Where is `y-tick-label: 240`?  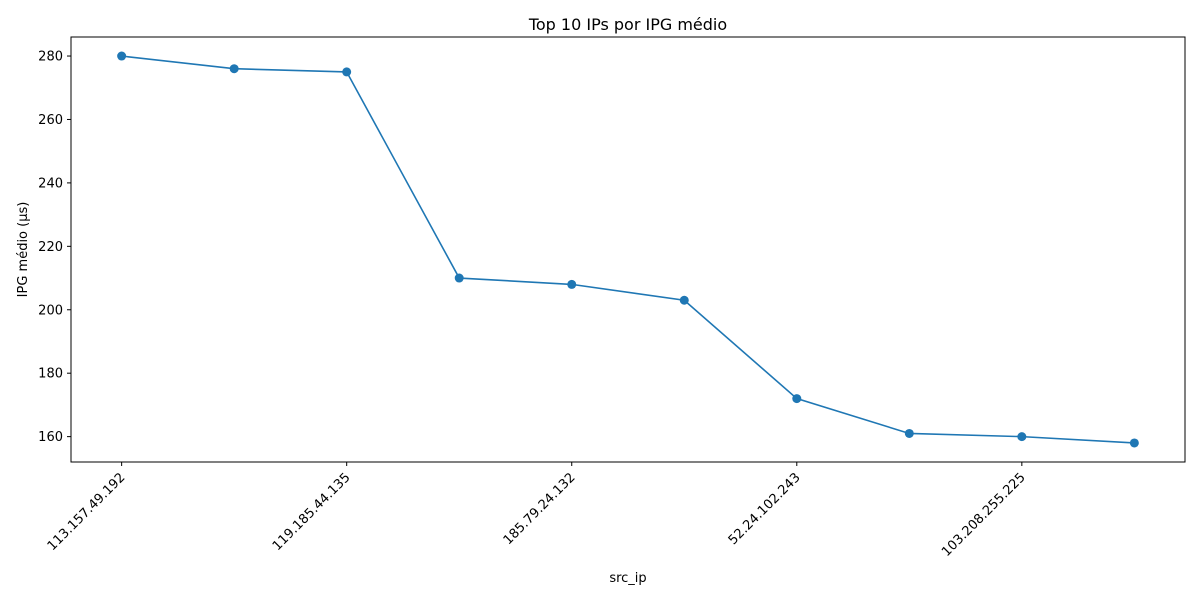 y-tick-label: 240 is located at coordinates (50, 183).